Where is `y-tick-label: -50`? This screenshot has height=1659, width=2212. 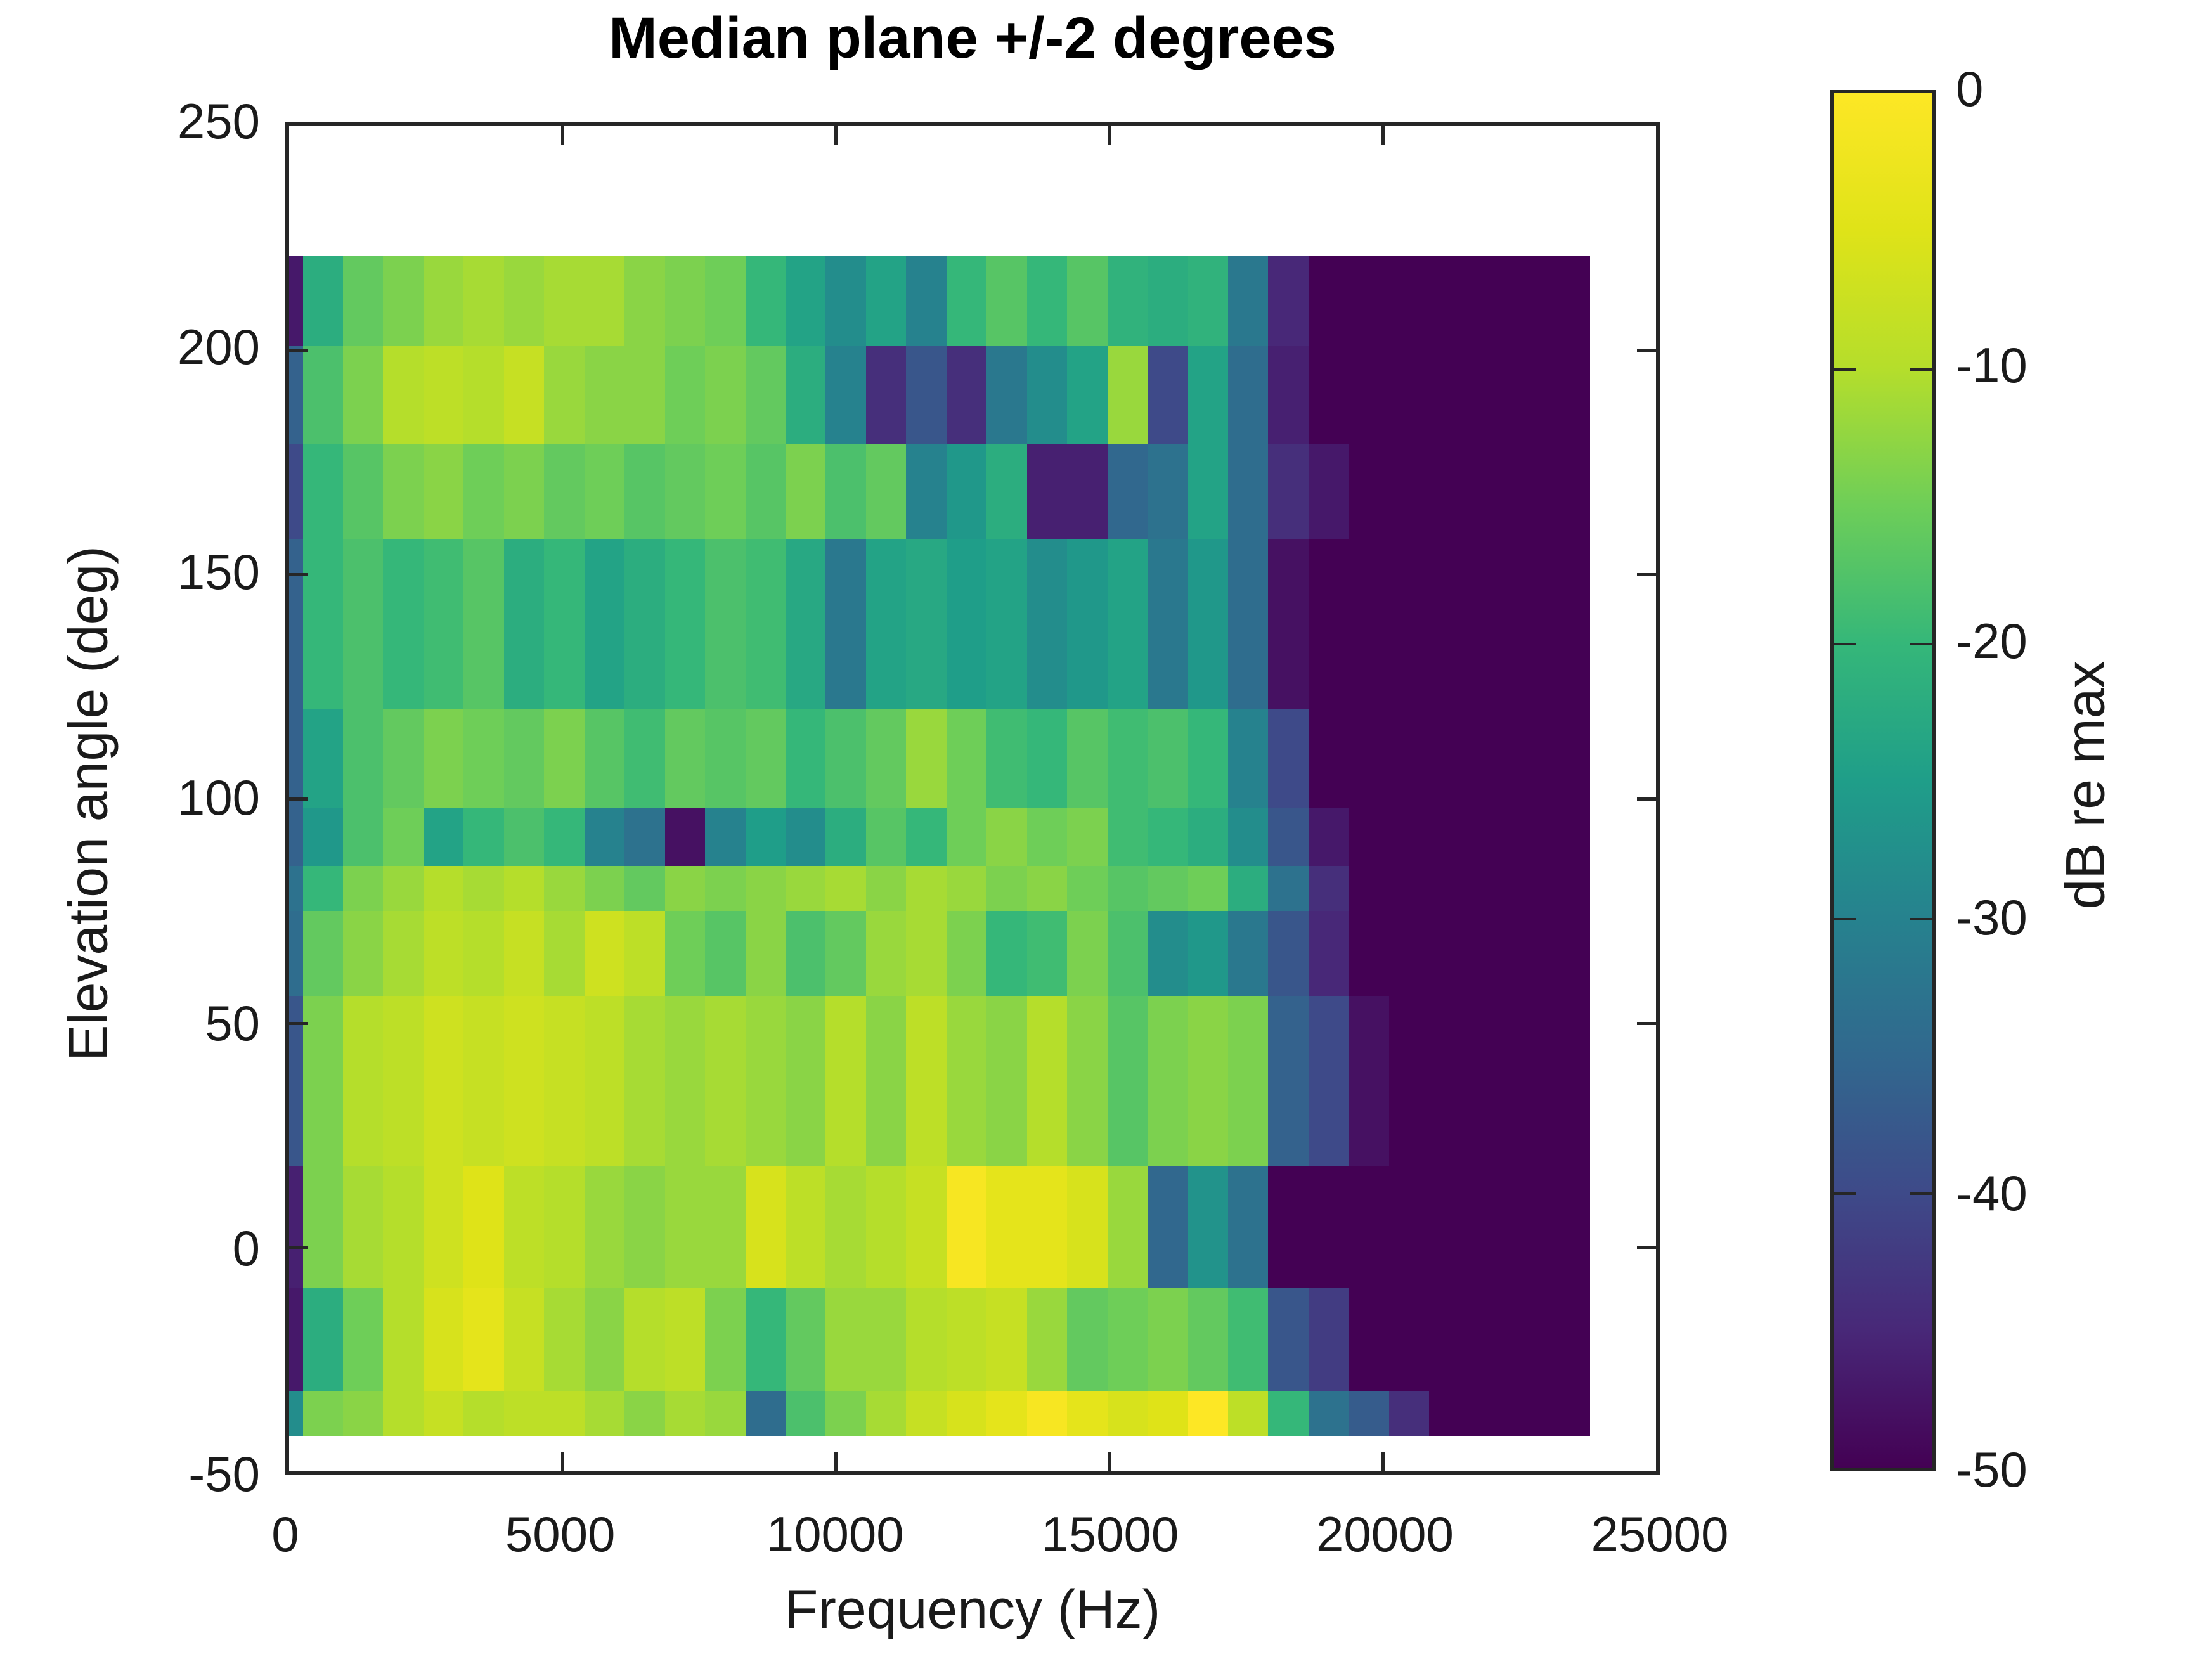 y-tick-label: -50 is located at coordinates (224, 1474).